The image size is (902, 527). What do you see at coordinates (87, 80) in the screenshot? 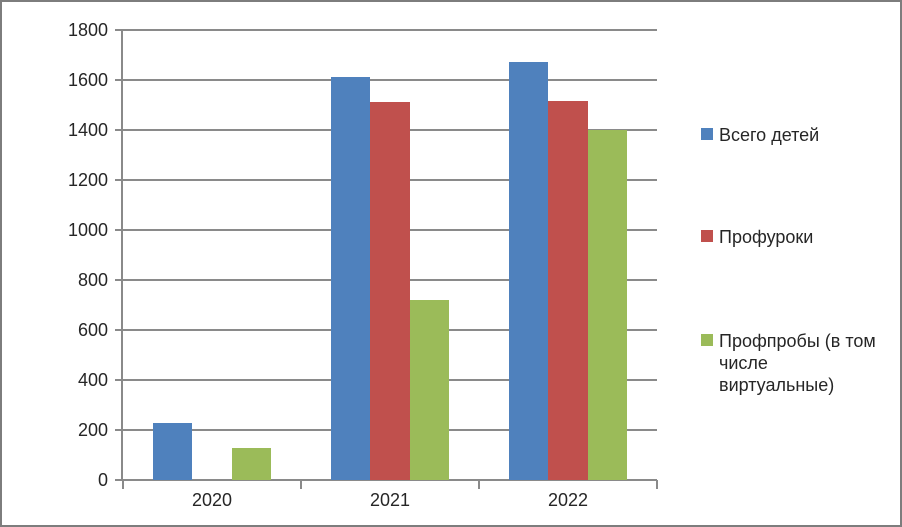
I see `y-axis-tick-label: 1600` at bounding box center [87, 80].